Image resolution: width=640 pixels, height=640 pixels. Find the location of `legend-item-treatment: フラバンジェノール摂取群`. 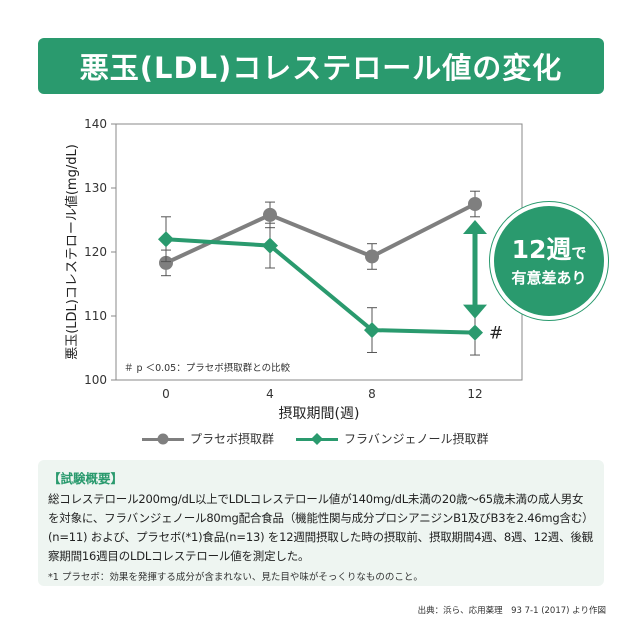

legend-item-treatment: フラバンジェノール摂取群 is located at coordinates (392, 438).